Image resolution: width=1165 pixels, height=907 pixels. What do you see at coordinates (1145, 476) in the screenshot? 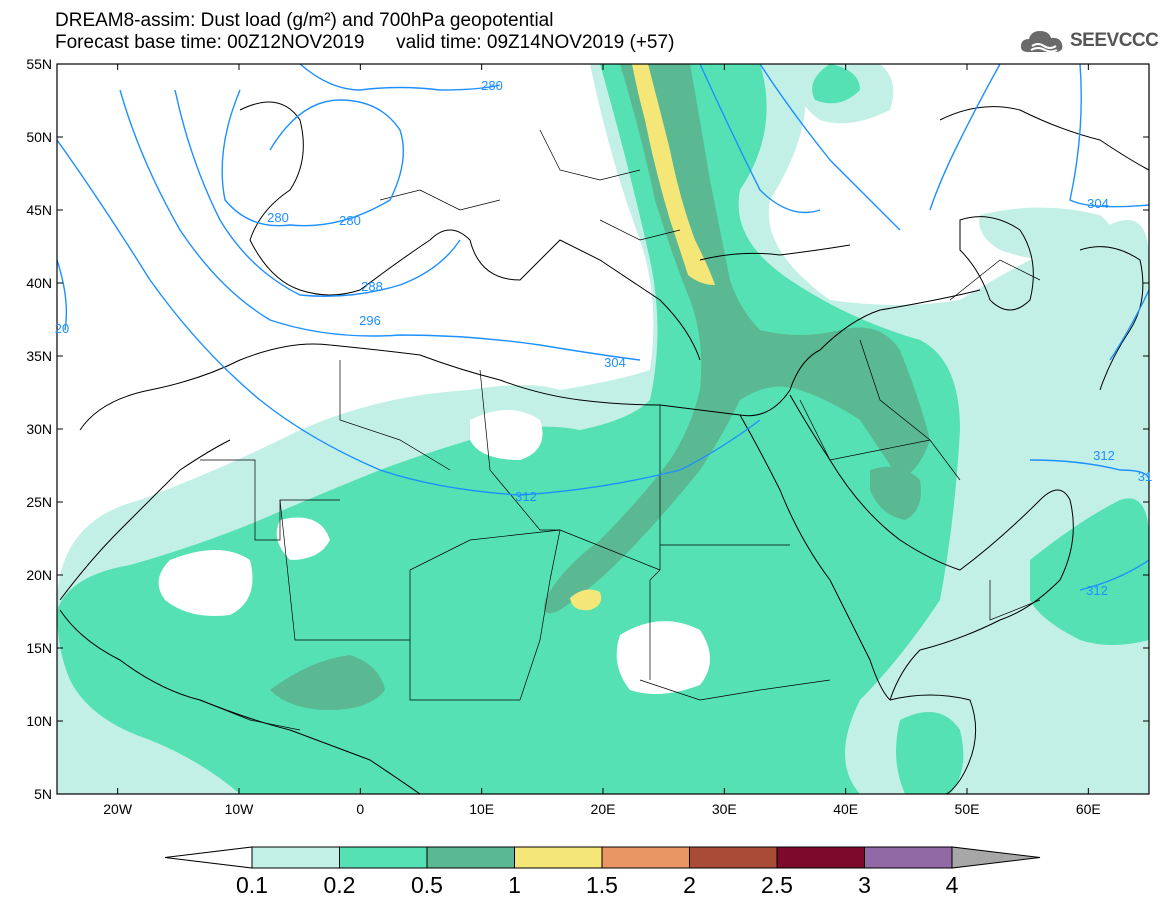
I see `contour-label: 31` at bounding box center [1145, 476].